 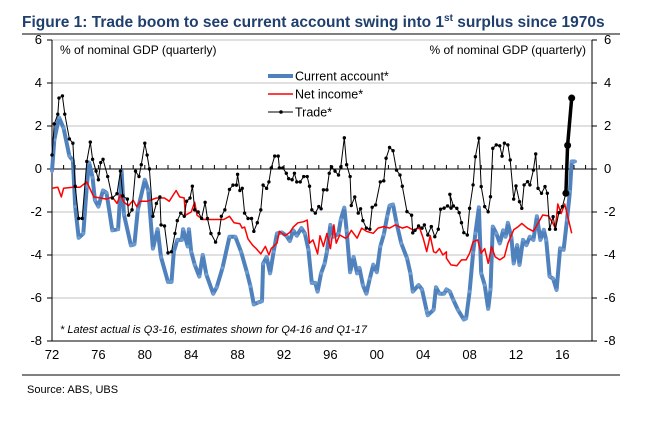 What do you see at coordinates (423, 354) in the screenshot?
I see `x-tick-label: 04` at bounding box center [423, 354].